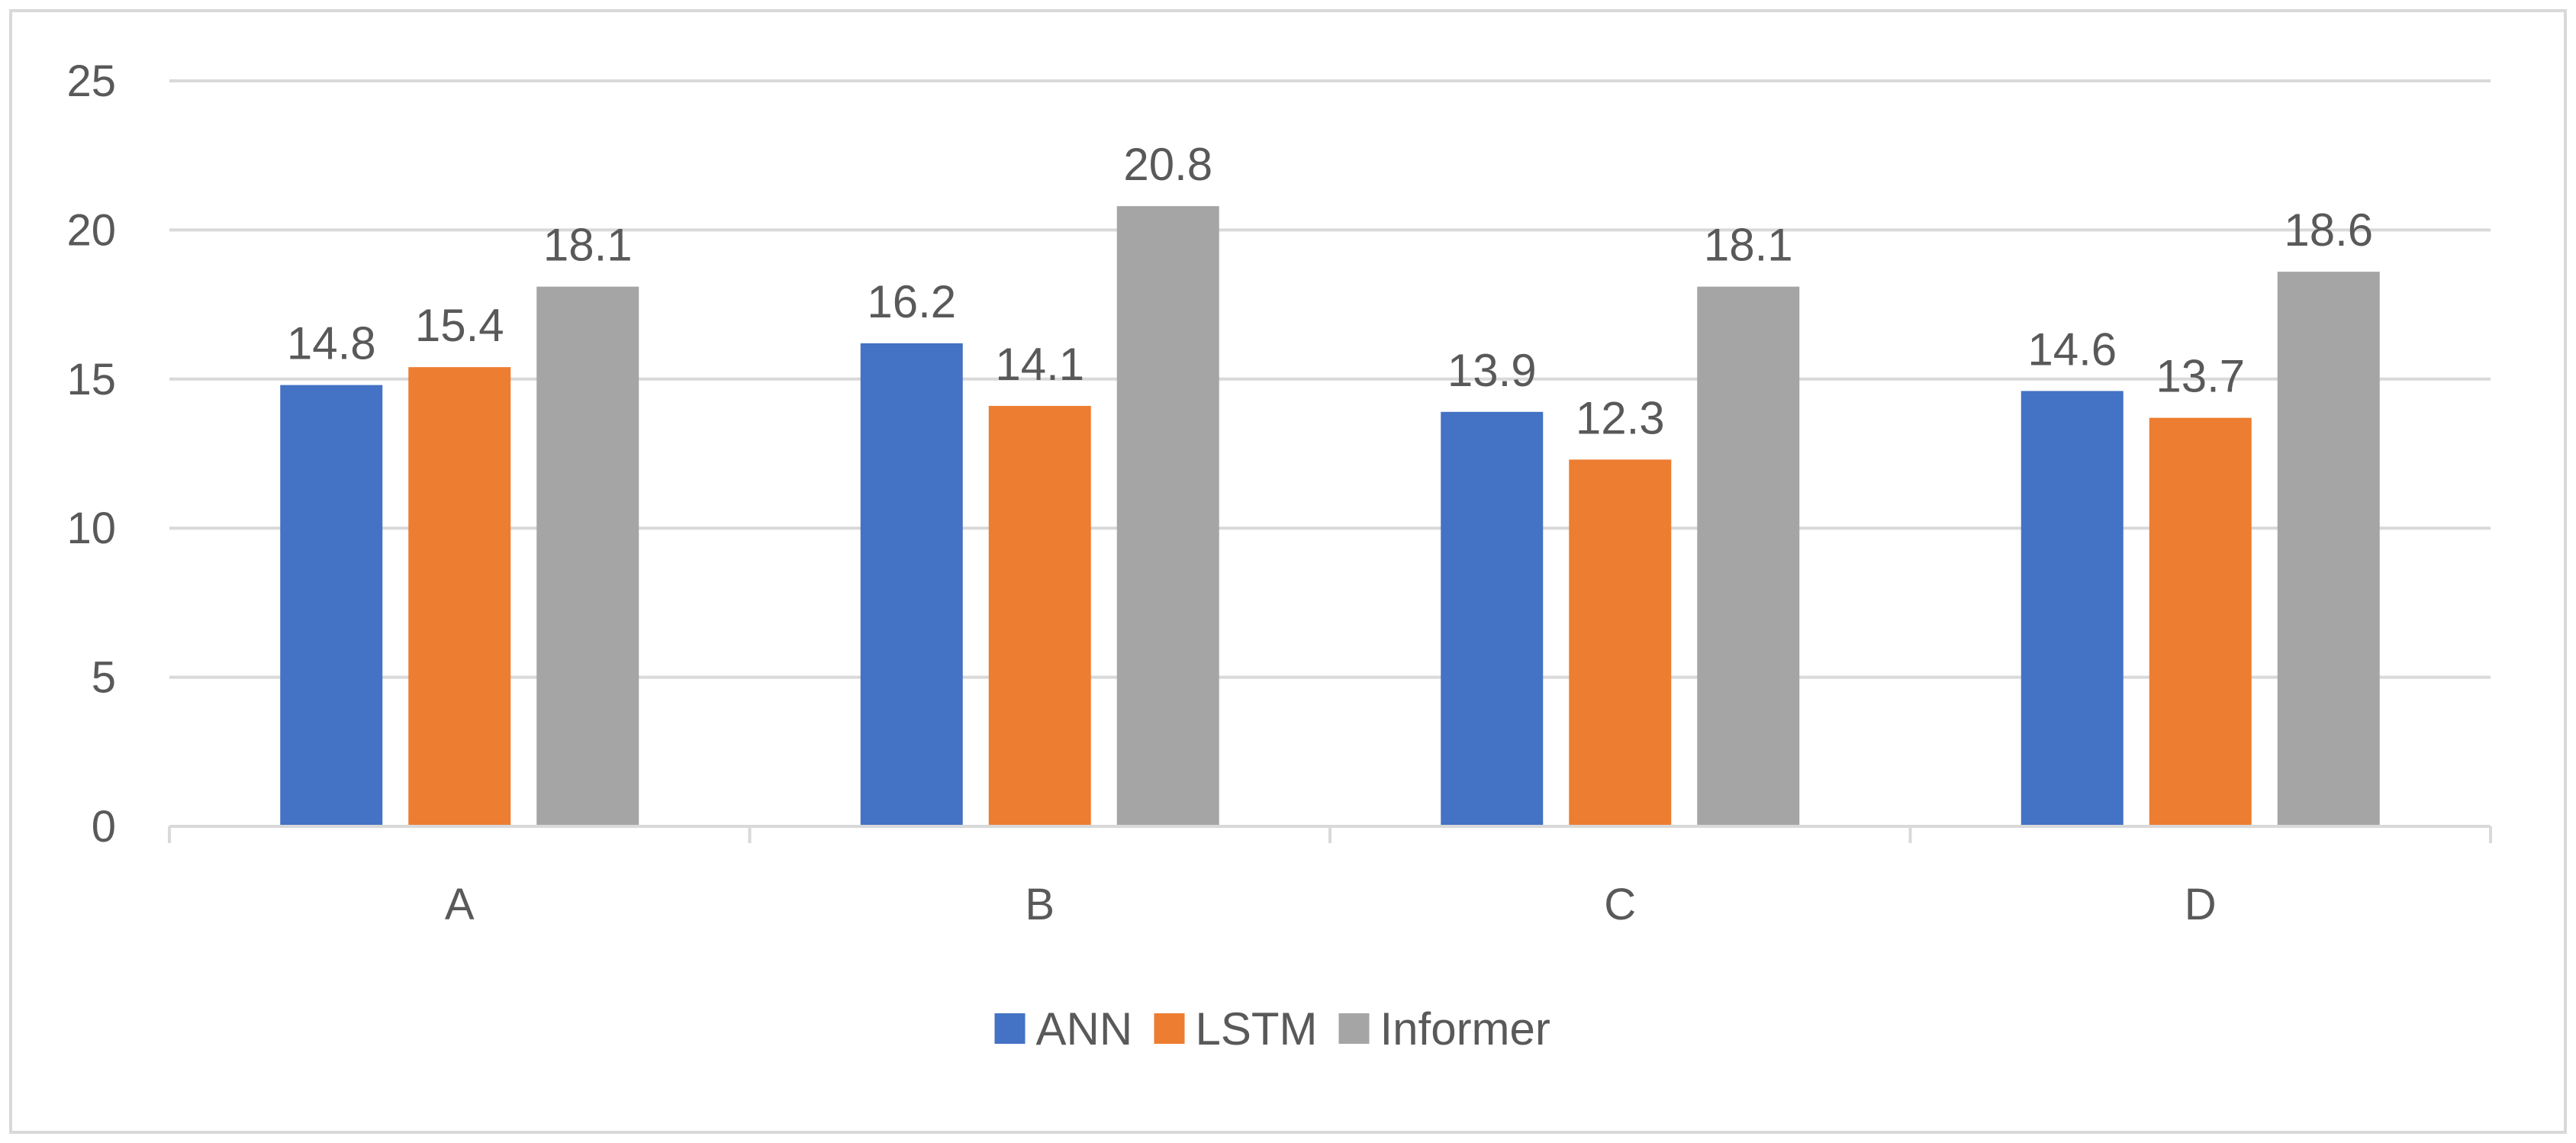 The image size is (2576, 1143). What do you see at coordinates (459, 325) in the screenshot?
I see `data-label: 15.4` at bounding box center [459, 325].